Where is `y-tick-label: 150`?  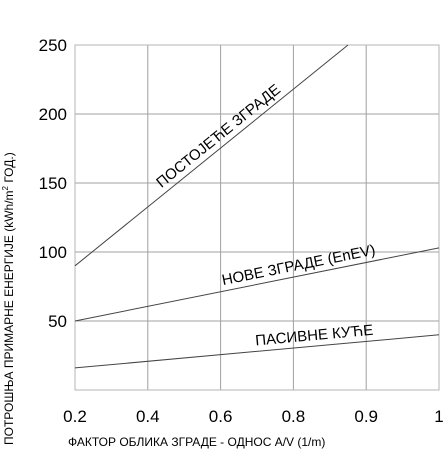 y-tick-label: 150 is located at coordinates (53, 183).